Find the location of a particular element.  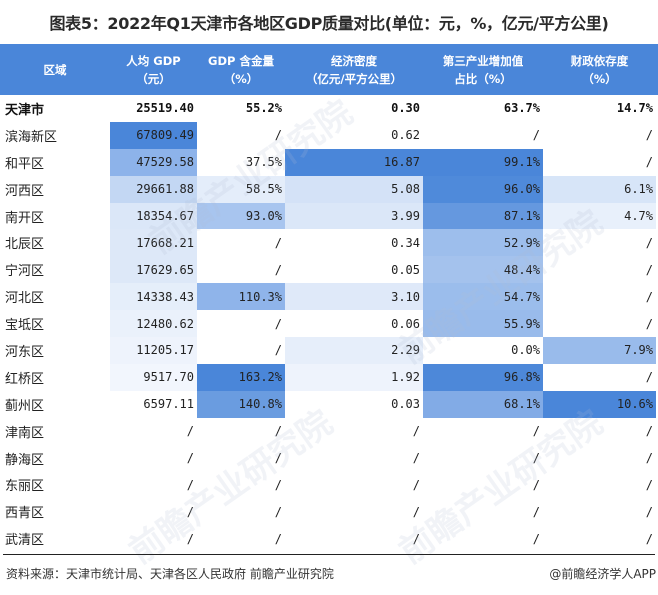

region-name: 宝坻区 is located at coordinates (25, 326).